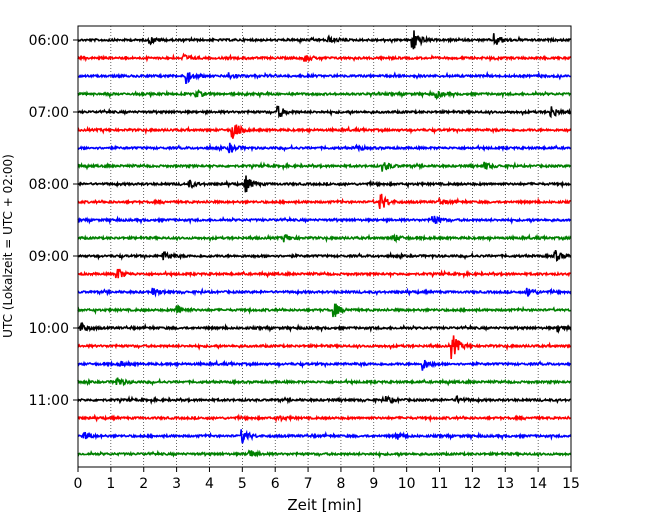 Image resolution: width=650 pixels, height=520 pixels. I want to click on x-tick-label: 14, so click(538, 484).